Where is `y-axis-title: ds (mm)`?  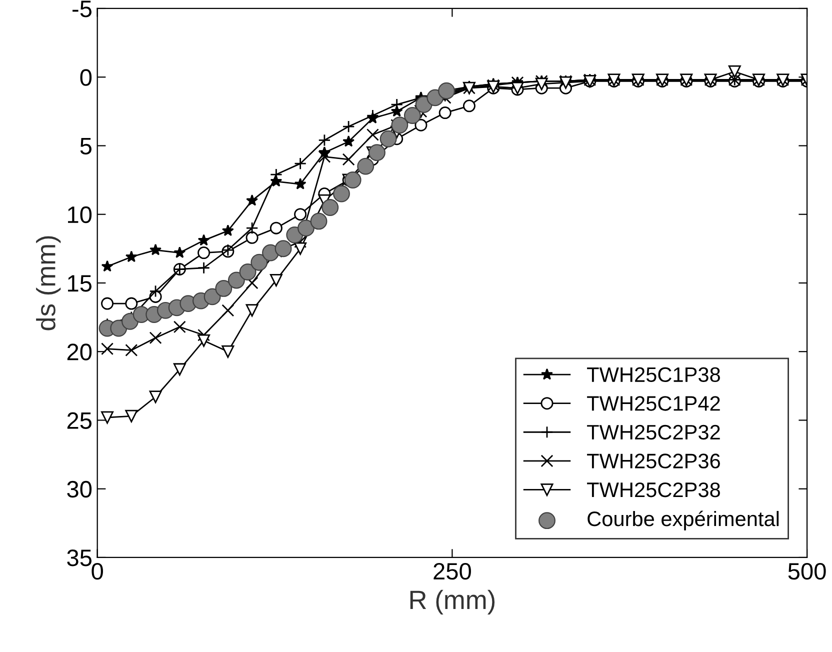 y-axis-title: ds (mm) is located at coordinates (48, 283).